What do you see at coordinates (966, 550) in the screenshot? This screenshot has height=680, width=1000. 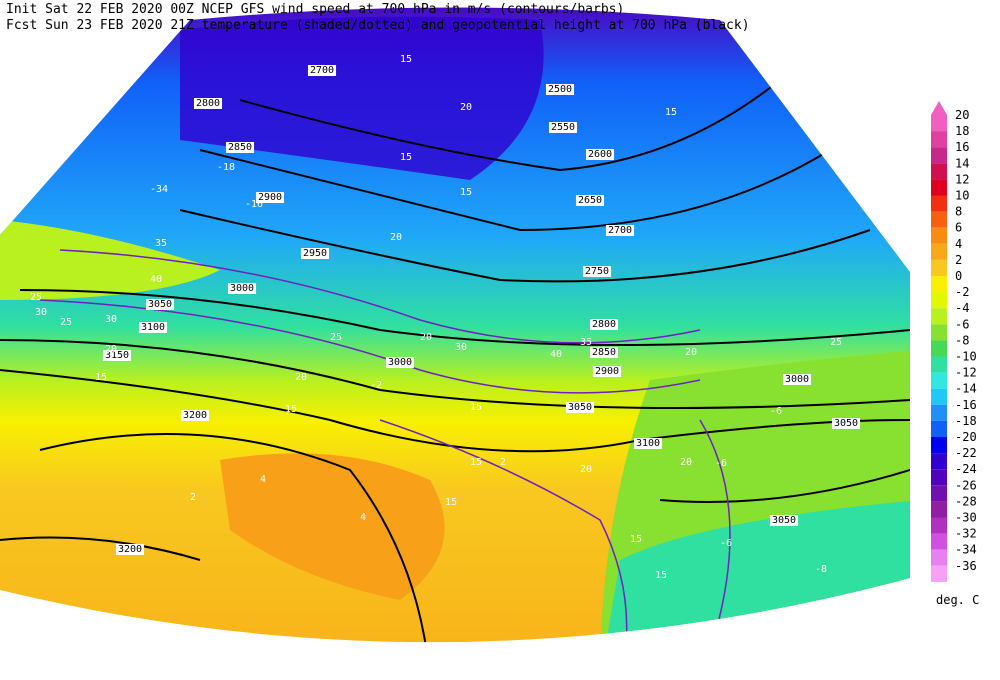 I see `colorbar-label: -34` at bounding box center [966, 550].